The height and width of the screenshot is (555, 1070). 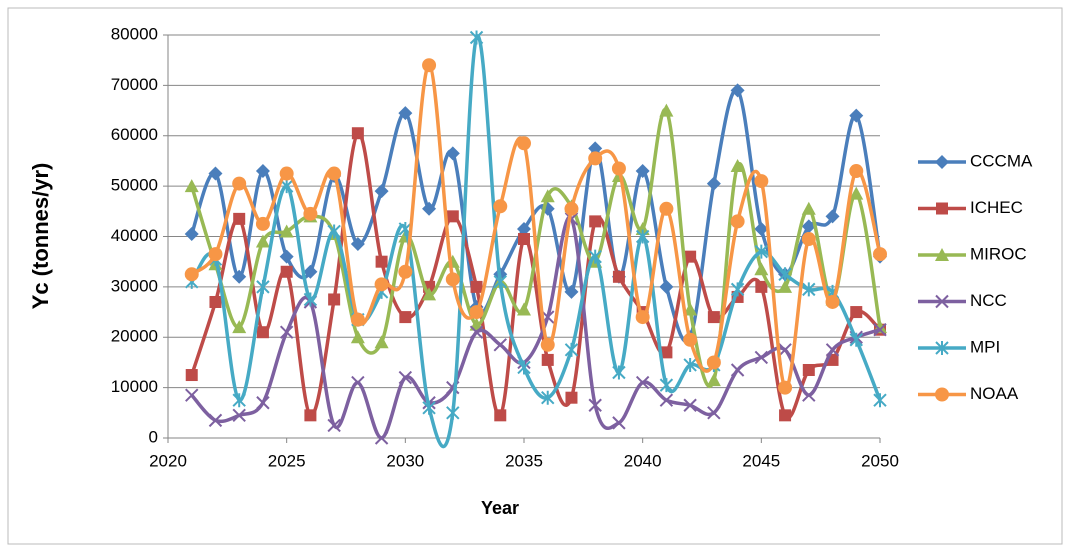 I want to click on y-tick-label: 80000, so click(x=134, y=33).